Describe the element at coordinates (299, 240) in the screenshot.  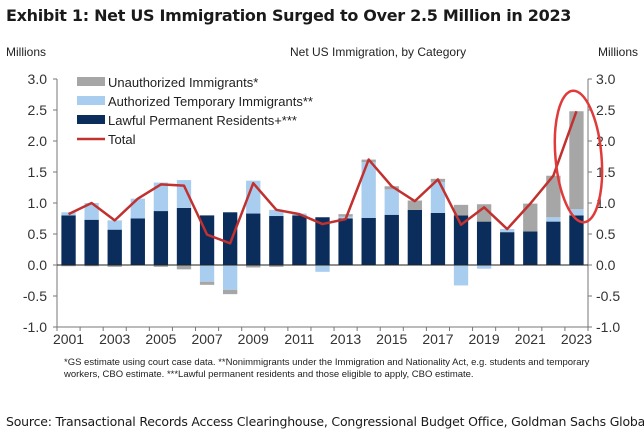
I see `bar-lawful-permanent-residents-2011` at that location.